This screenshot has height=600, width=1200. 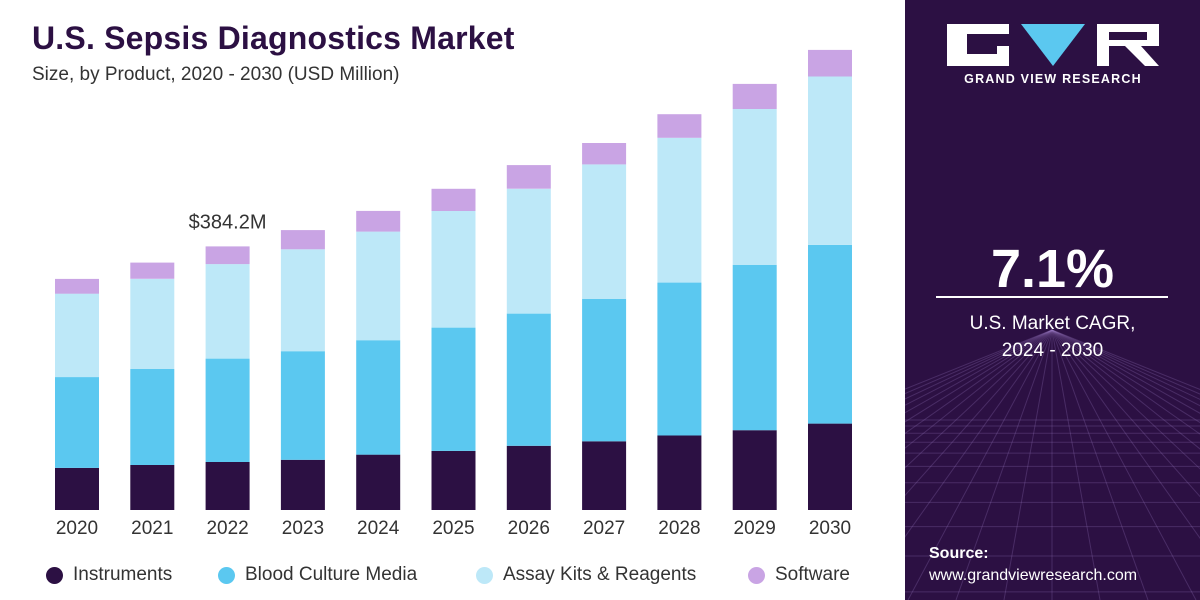 I want to click on bar-blood-culture-media-2029, so click(x=754, y=347).